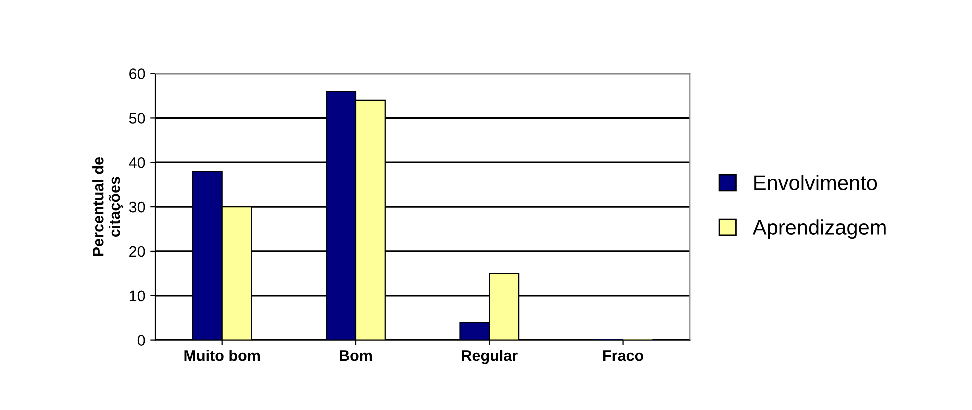  What do you see at coordinates (138, 252) in the screenshot?
I see `y-tick-label: 20` at bounding box center [138, 252].